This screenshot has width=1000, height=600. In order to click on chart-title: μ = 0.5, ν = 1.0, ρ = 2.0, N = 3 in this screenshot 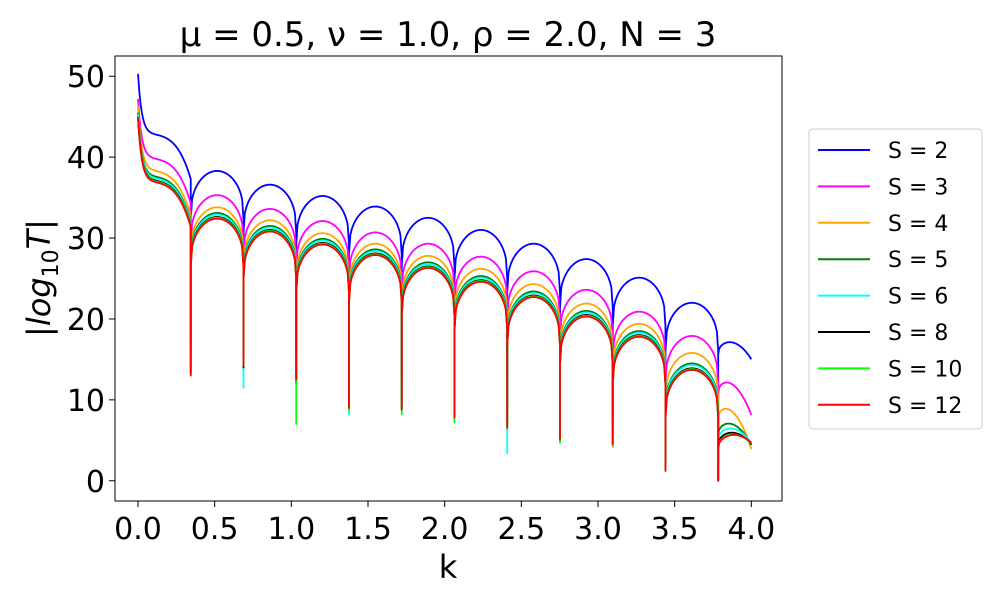, I will do `click(448, 35)`.